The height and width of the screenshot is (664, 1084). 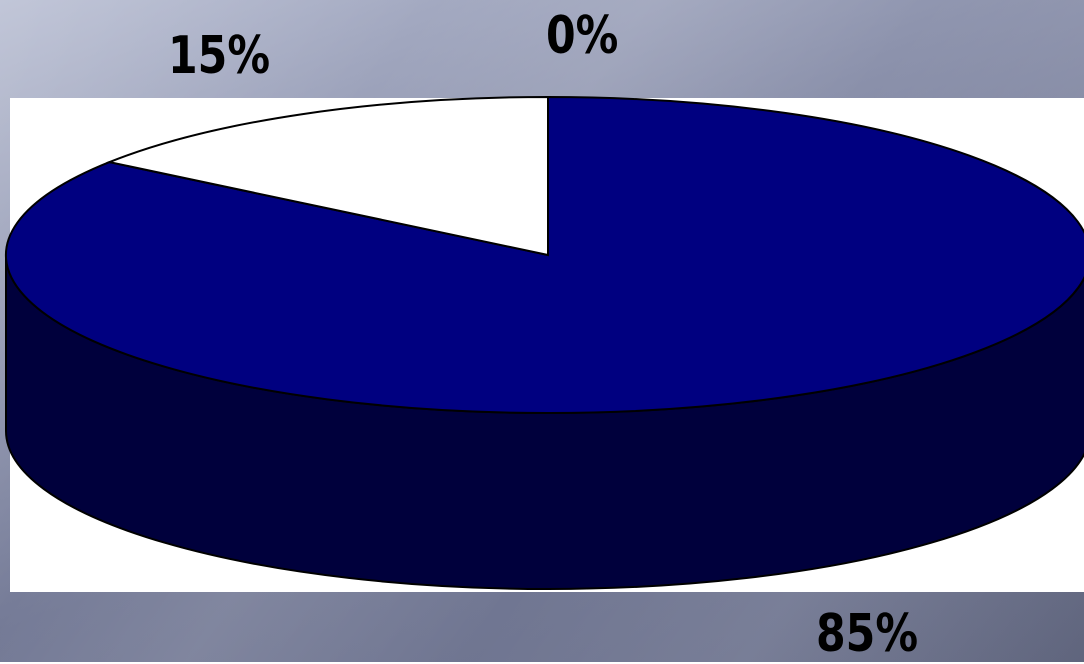 What do you see at coordinates (867, 634) in the screenshot?
I see `slice-label-85: 85%` at bounding box center [867, 634].